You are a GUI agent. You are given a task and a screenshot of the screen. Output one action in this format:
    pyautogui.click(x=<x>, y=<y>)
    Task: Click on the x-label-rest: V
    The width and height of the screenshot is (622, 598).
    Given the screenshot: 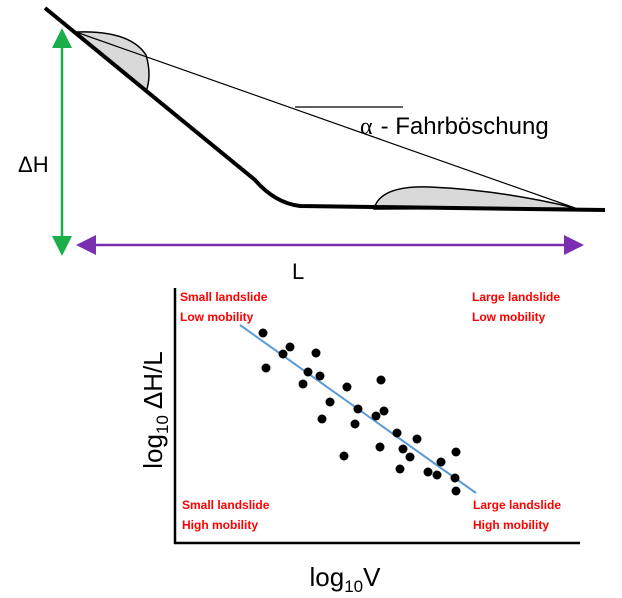 What is the action you would take?
    pyautogui.click(x=372, y=577)
    